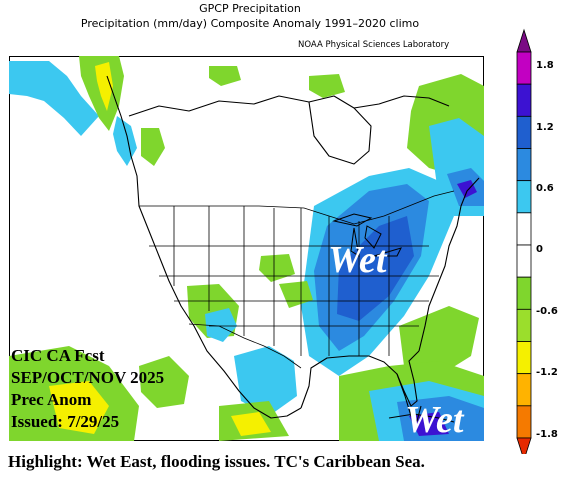  I want to click on cuba, so click(421, 418).